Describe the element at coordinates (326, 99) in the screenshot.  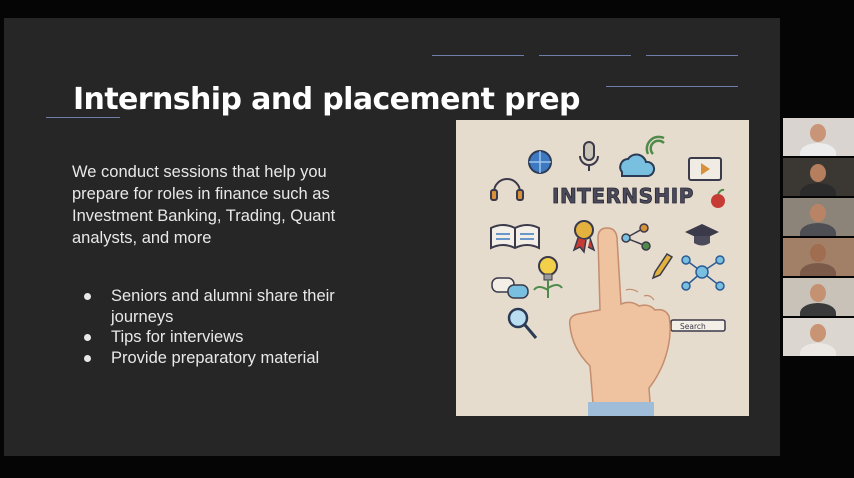
I see `slide-title: Internship and placement prep` at that location.